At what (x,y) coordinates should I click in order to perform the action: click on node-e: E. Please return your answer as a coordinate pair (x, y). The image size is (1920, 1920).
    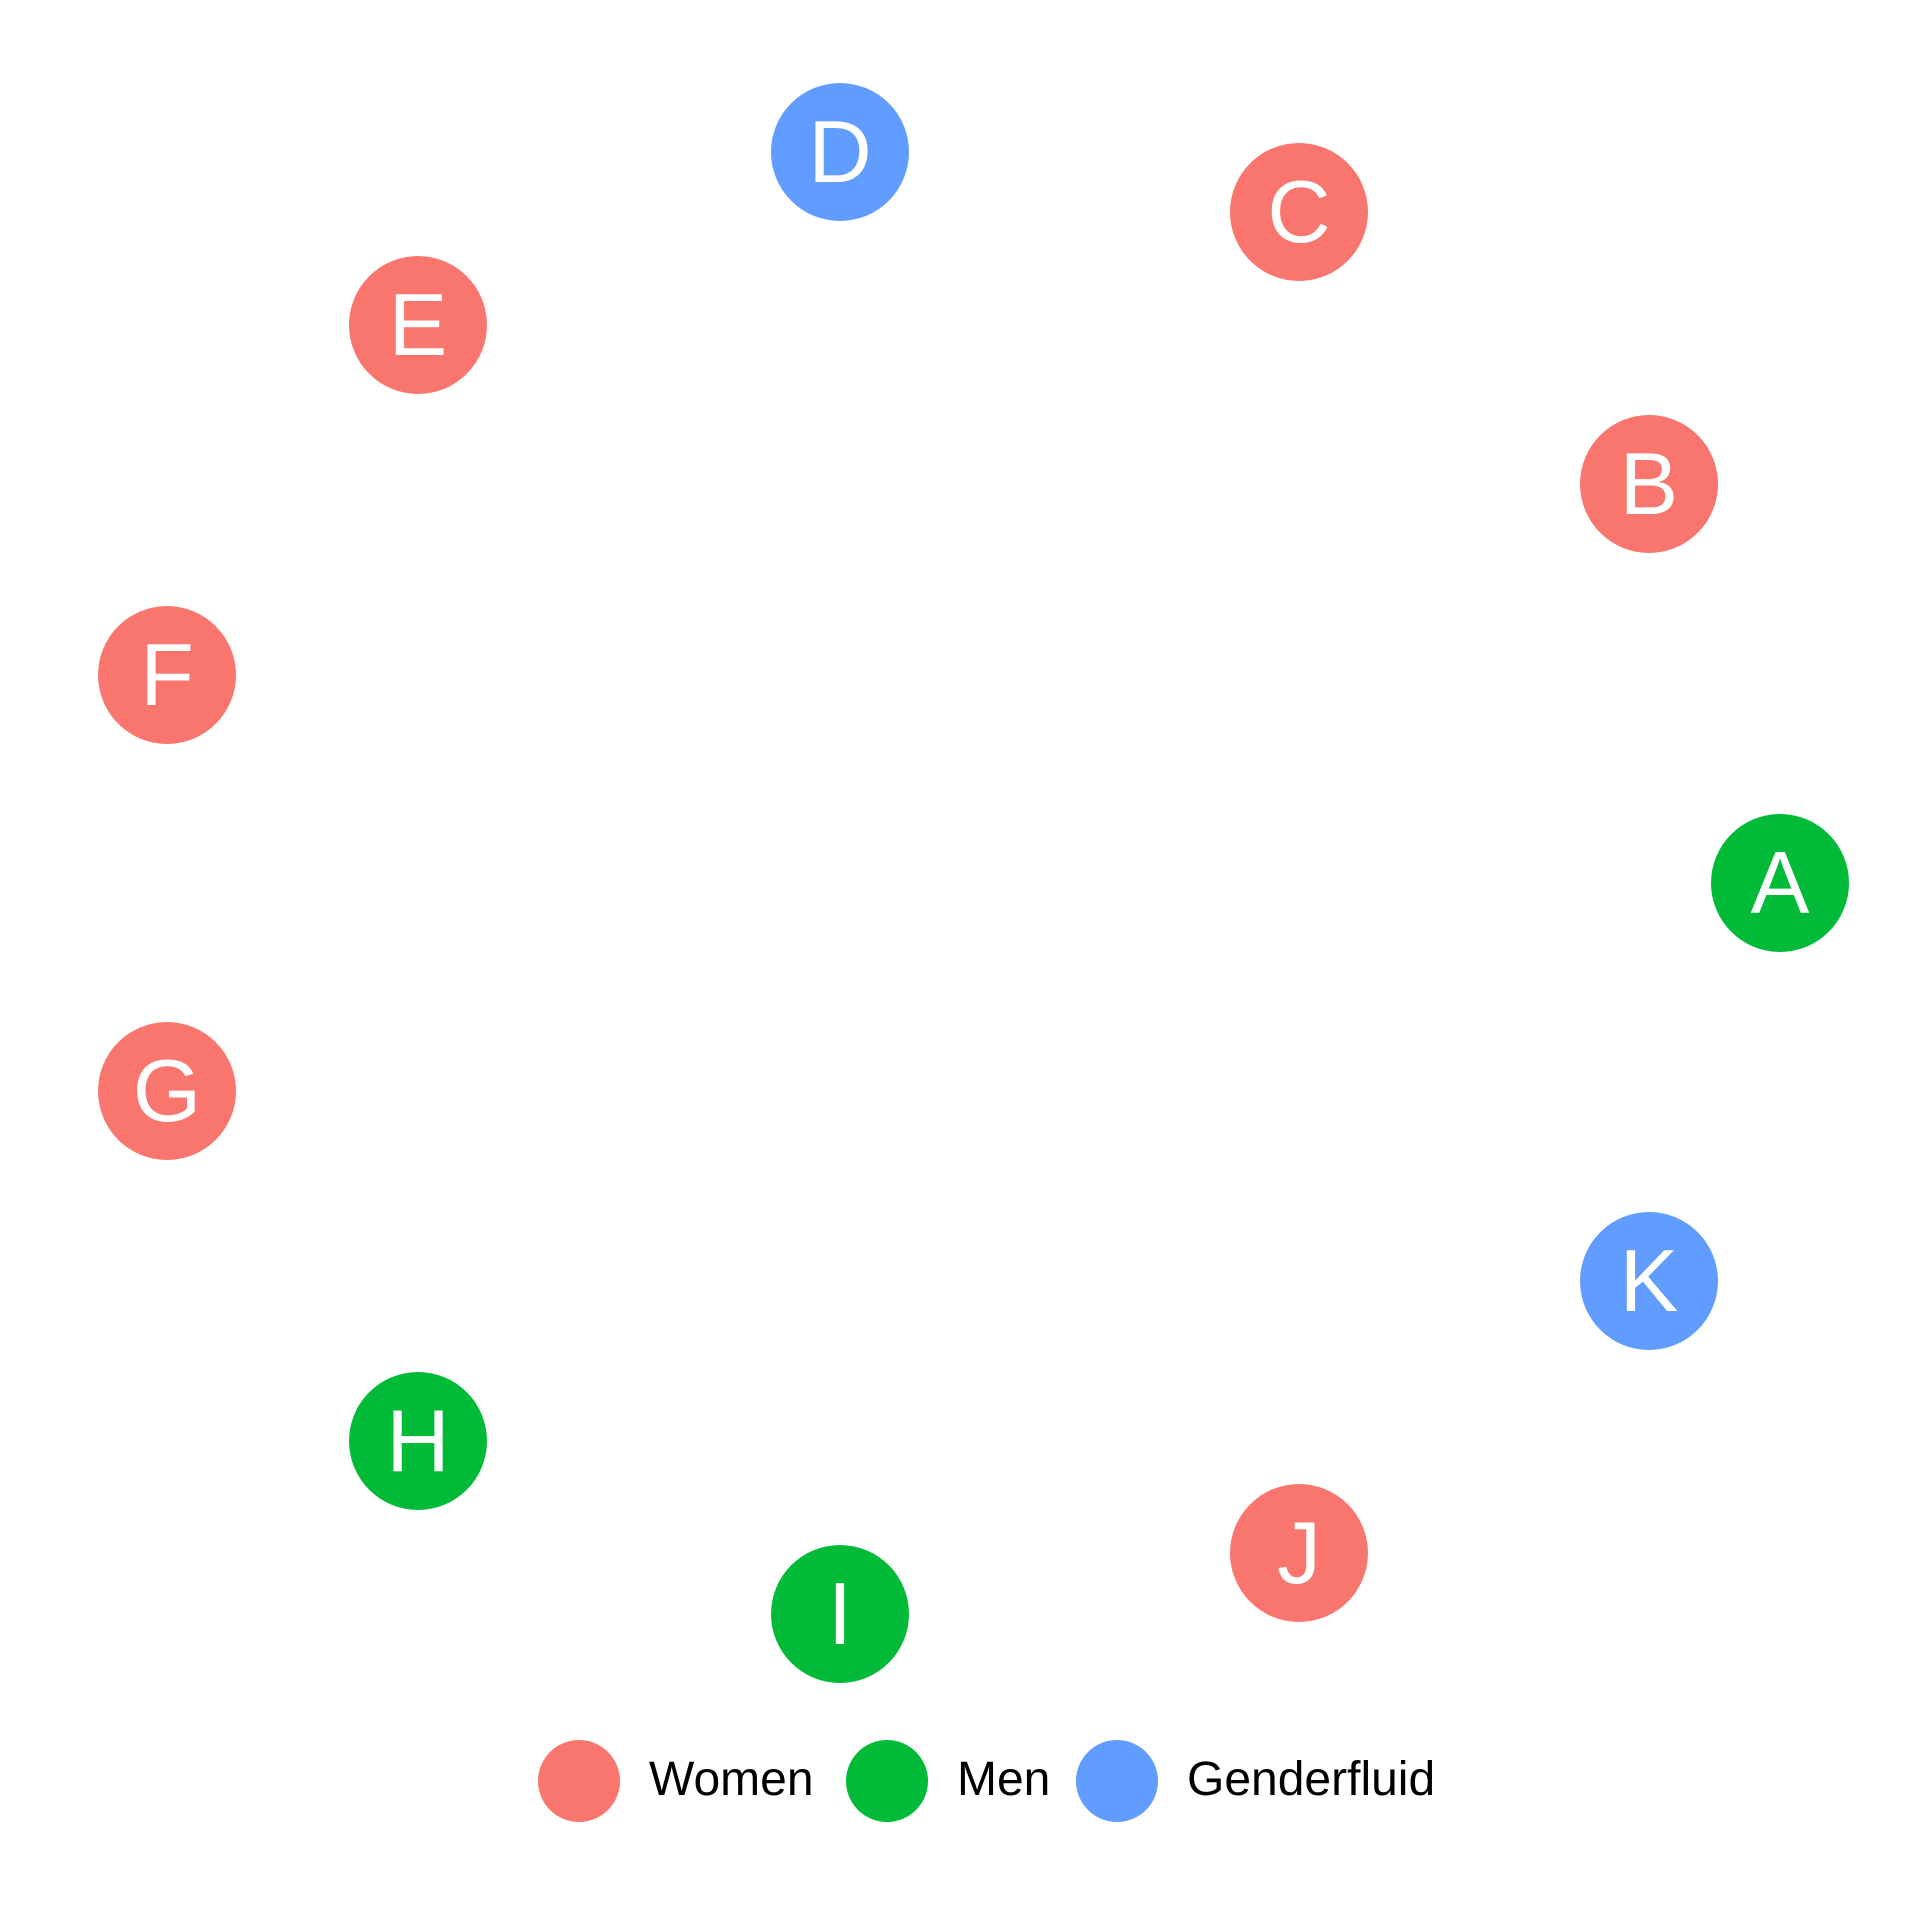
    Looking at the image, I should click on (418, 325).